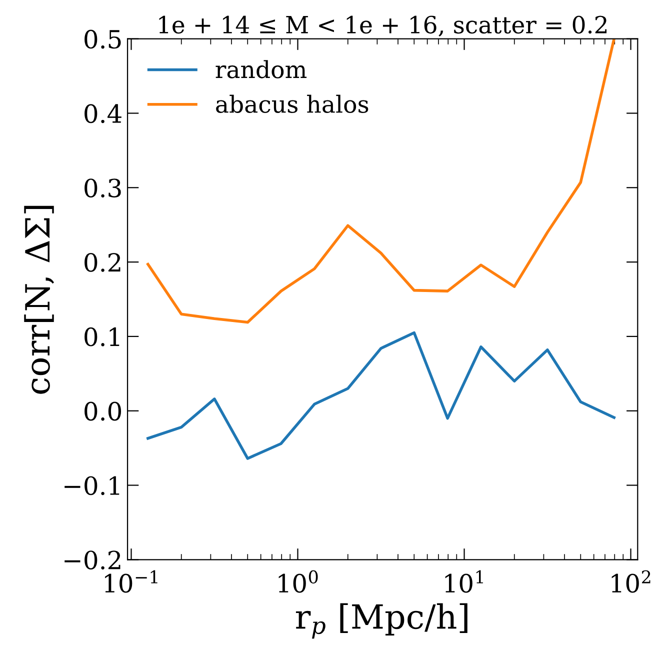 Image resolution: width=654 pixels, height=647 pixels. What do you see at coordinates (631, 581) in the screenshot?
I see `x-tick-label: 10$^{2}$` at bounding box center [631, 581].